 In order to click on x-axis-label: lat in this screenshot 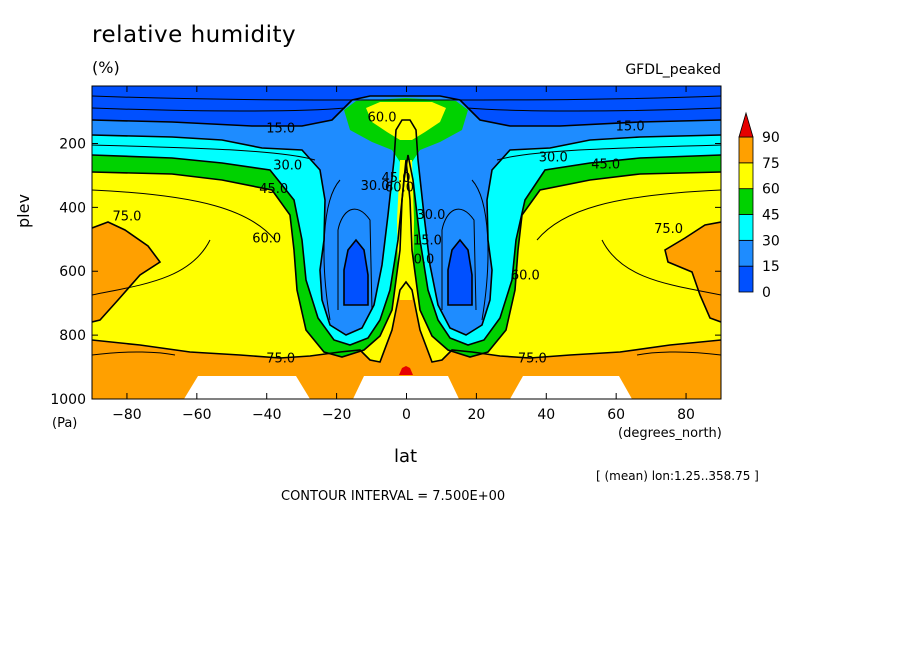, I will do `click(406, 456)`.